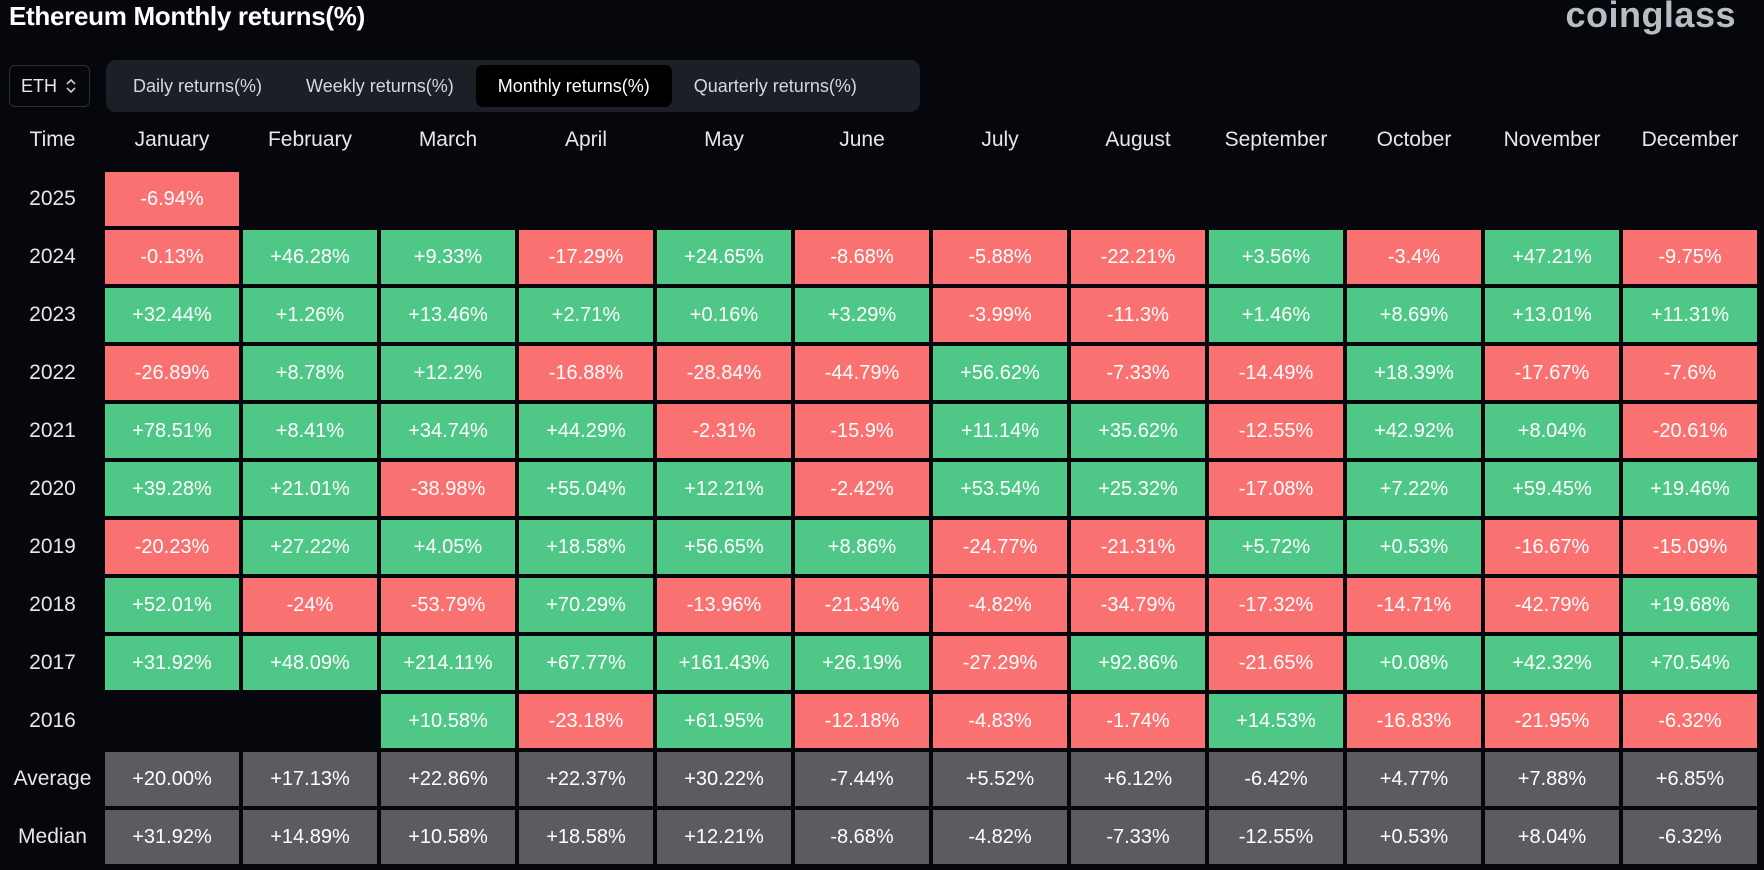 The width and height of the screenshot is (1764, 870). Describe the element at coordinates (1690, 547) in the screenshot. I see `return-cell: -15.09%` at that location.